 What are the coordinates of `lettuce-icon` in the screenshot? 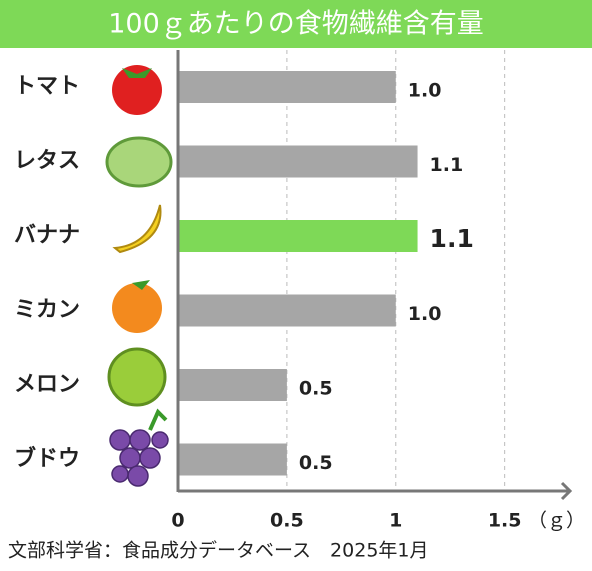 It's located at (139, 162).